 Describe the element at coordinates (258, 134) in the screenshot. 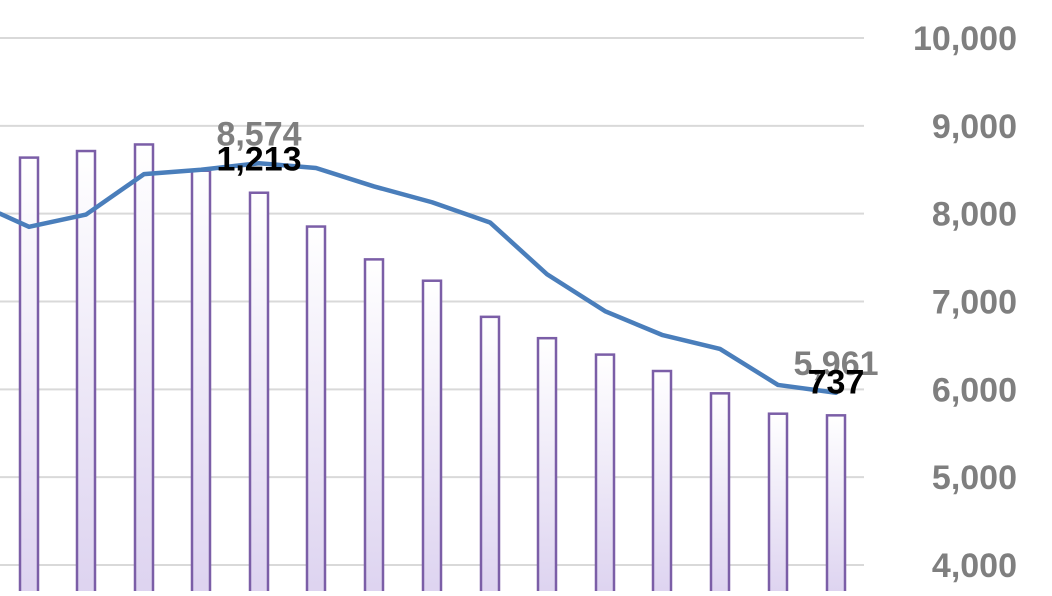

I see `line-data-label: 8,574` at that location.